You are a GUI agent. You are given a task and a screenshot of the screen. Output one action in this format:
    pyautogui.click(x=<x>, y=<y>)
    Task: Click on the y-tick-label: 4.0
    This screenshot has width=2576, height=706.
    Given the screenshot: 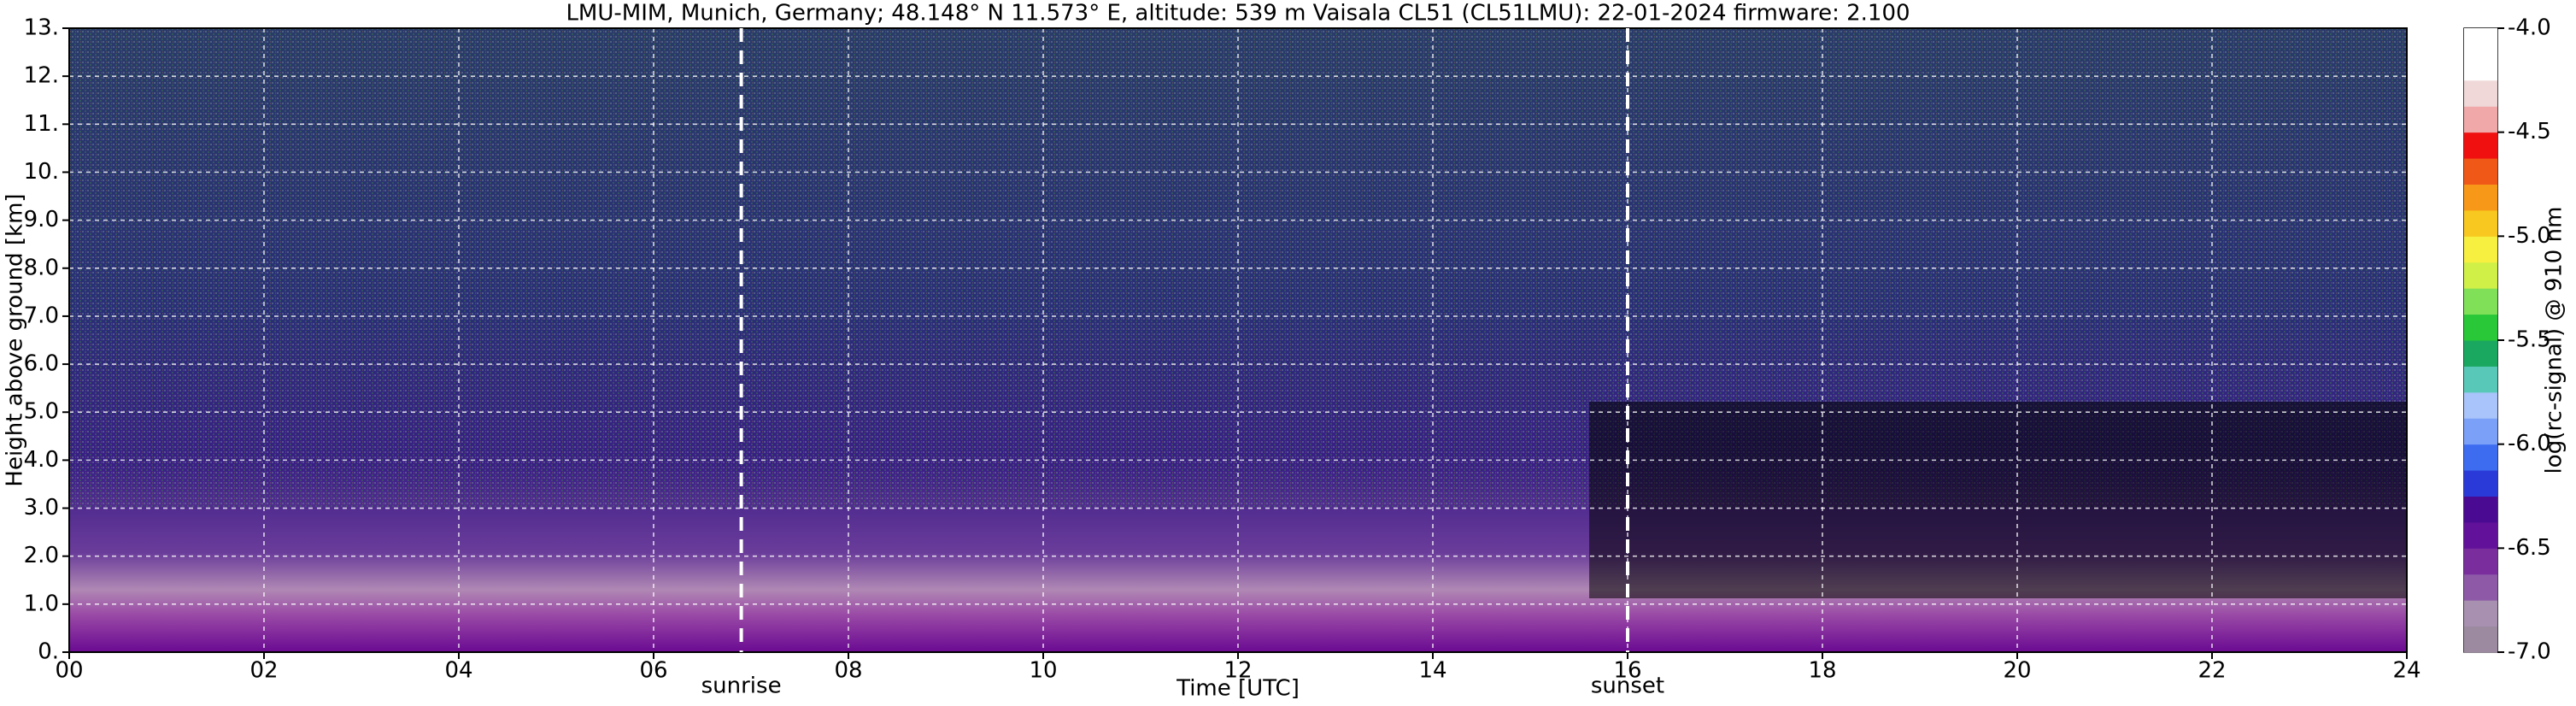 What is the action you would take?
    pyautogui.click(x=41, y=460)
    